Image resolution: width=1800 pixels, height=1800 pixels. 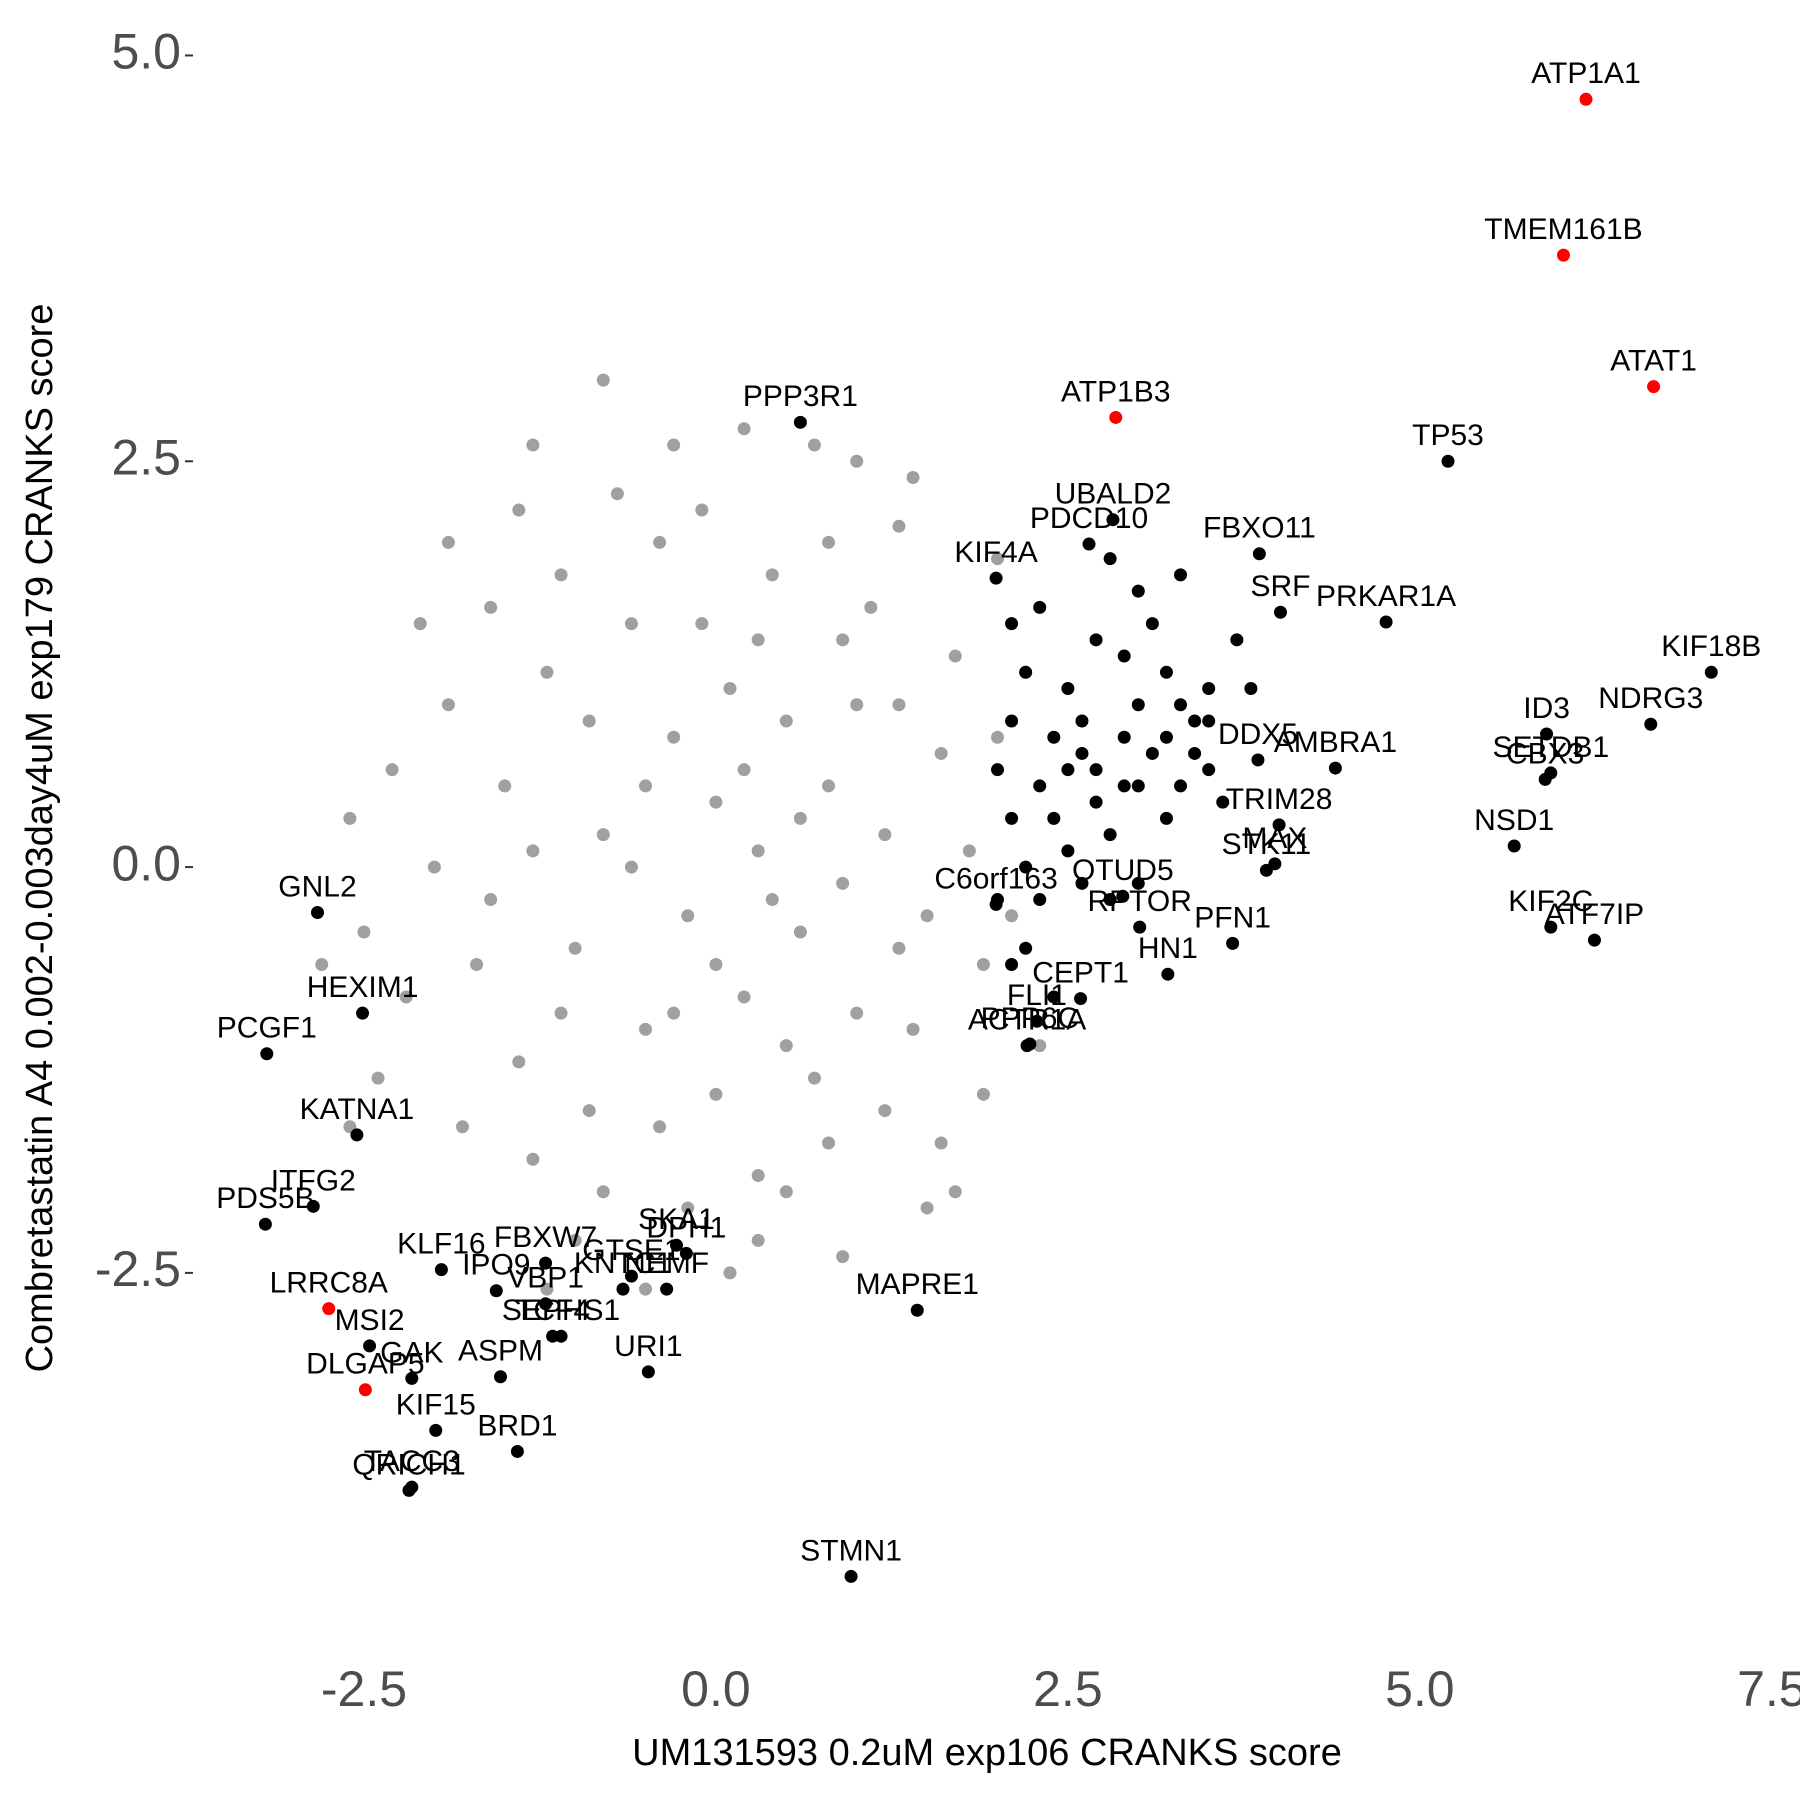 I want to click on point-label: HN1, so click(x=1168, y=948).